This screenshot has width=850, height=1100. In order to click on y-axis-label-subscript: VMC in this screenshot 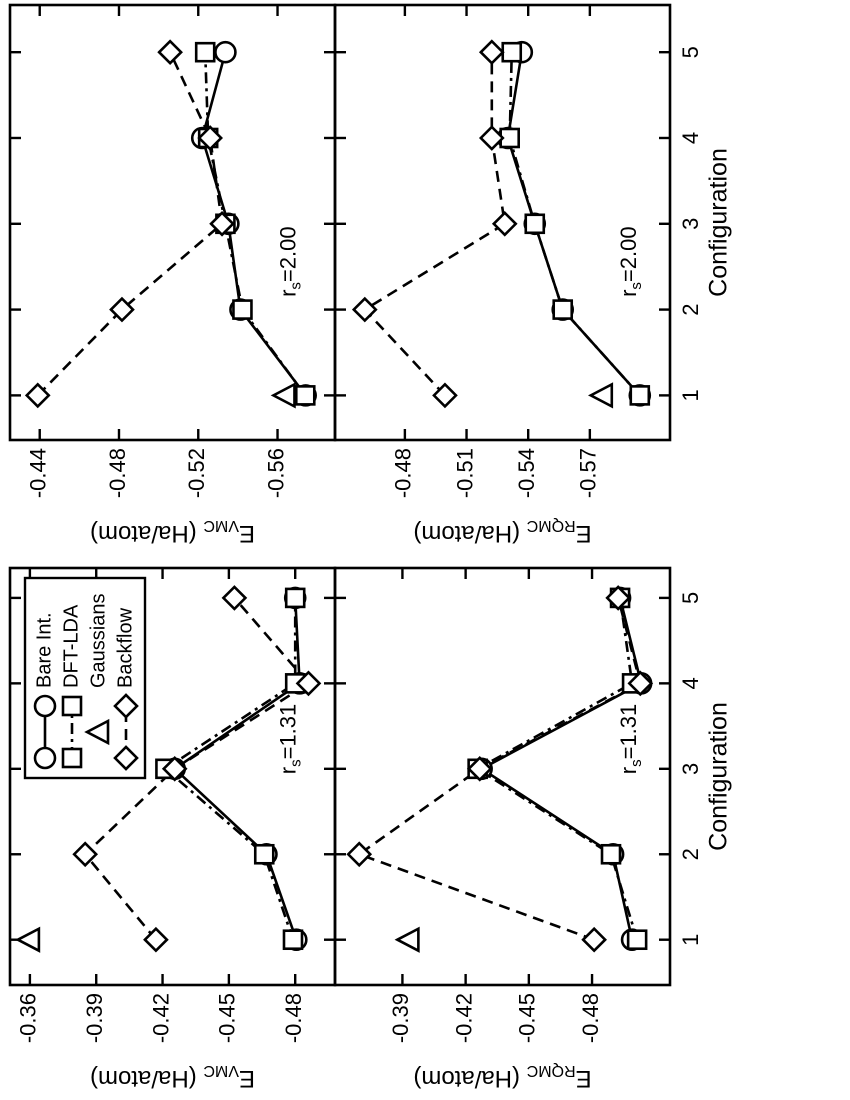, I will do `click(221, 525)`.